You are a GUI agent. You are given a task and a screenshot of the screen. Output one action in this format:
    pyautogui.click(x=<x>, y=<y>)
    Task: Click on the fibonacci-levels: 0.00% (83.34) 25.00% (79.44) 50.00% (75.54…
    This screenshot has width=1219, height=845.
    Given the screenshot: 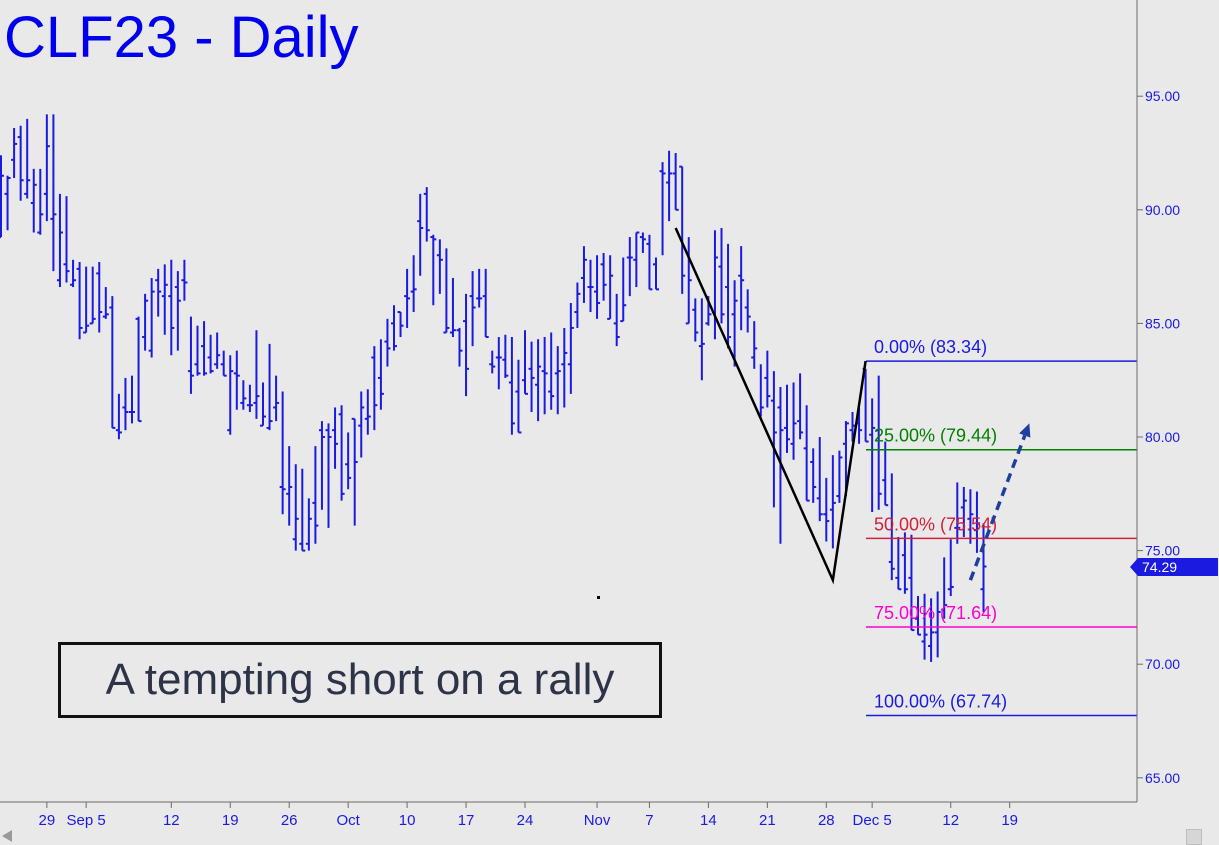 What is the action you would take?
    pyautogui.click(x=1001, y=527)
    